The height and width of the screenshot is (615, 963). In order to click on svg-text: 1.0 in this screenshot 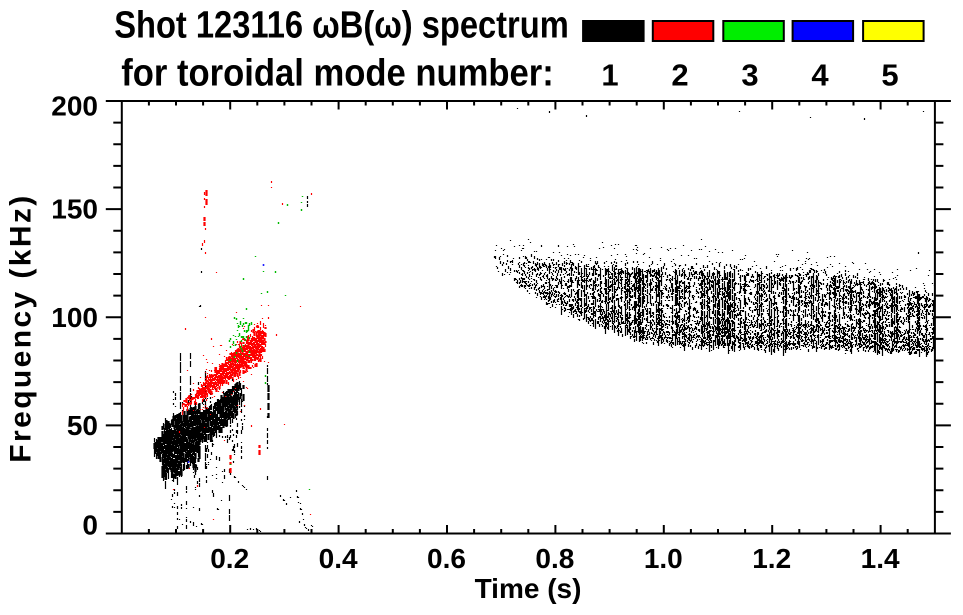, I will do `click(663, 558)`.